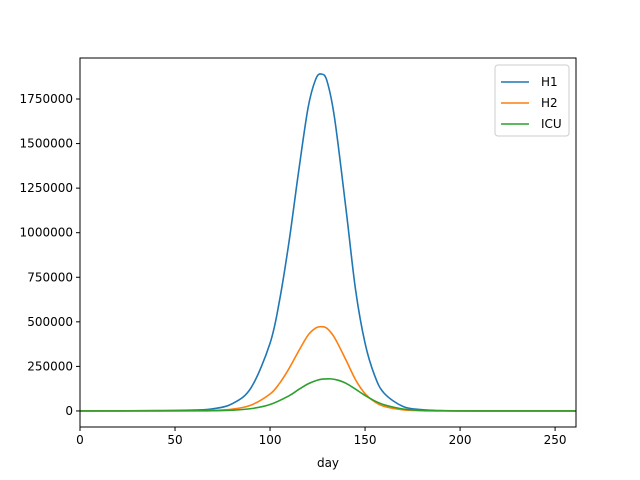 The height and width of the screenshot is (480, 640). Describe the element at coordinates (365, 440) in the screenshot. I see `x-tick-label: 150` at that location.